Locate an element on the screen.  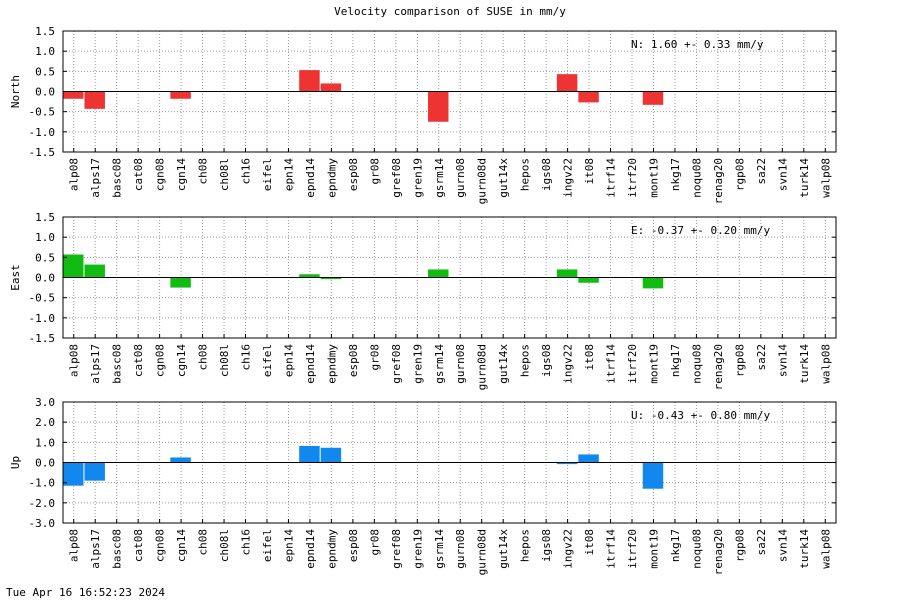
panel-north-ytick-label: -0.5 is located at coordinates (42, 112).